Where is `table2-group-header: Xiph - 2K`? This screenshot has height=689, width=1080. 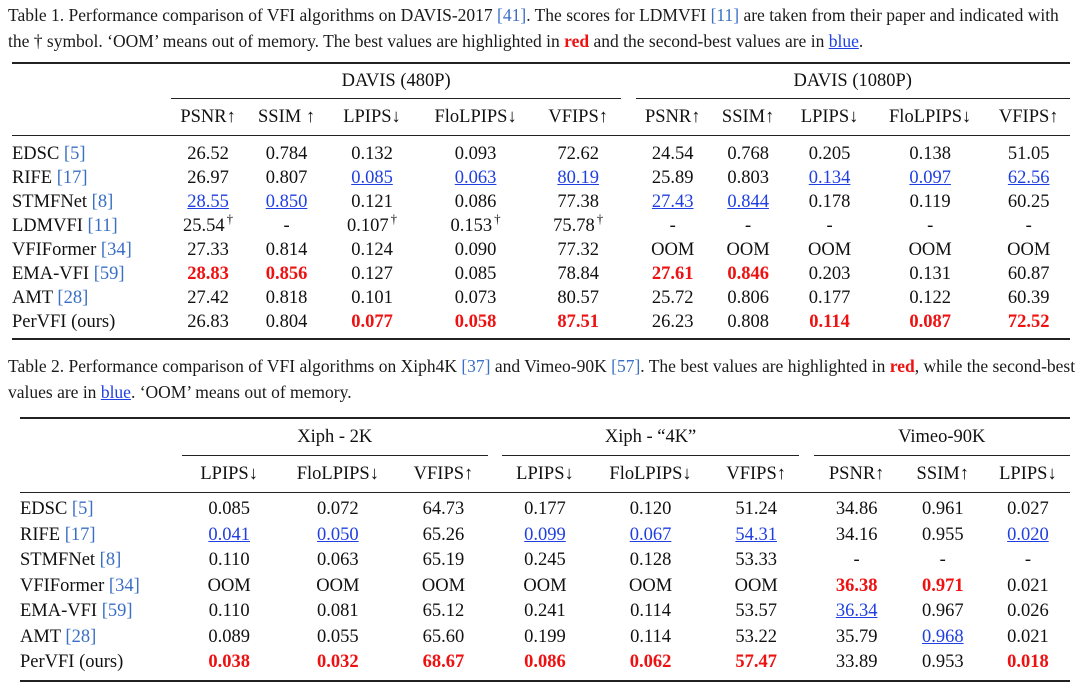 table2-group-header: Xiph - 2K is located at coordinates (335, 437).